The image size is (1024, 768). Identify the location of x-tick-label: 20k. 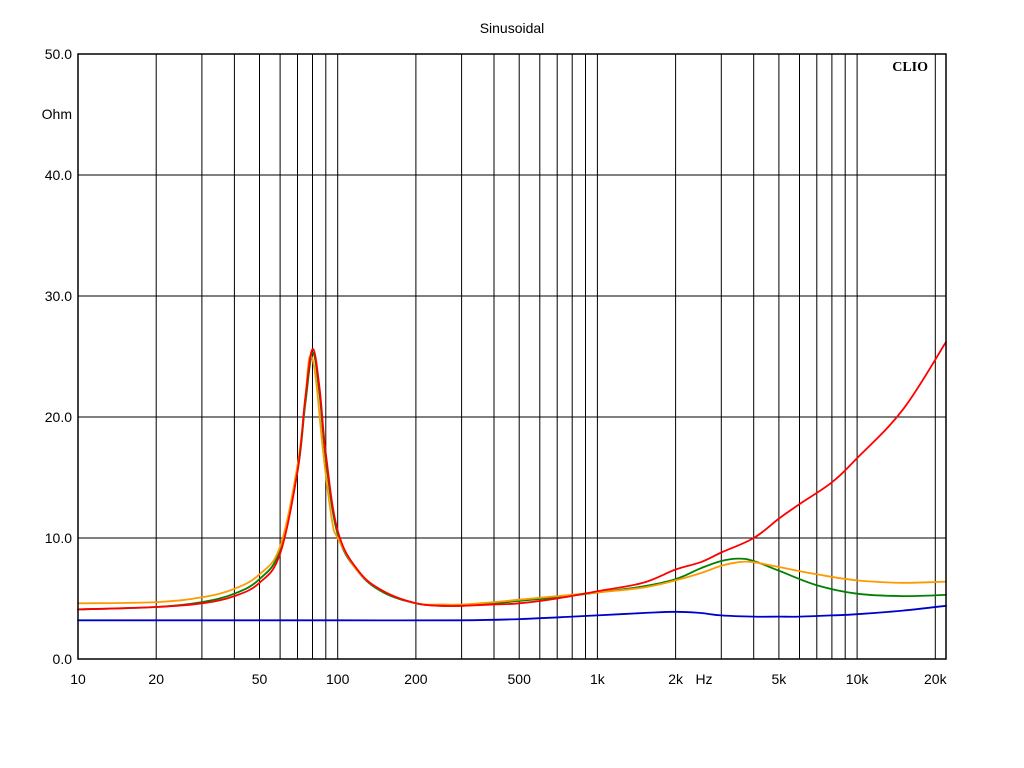
(936, 679).